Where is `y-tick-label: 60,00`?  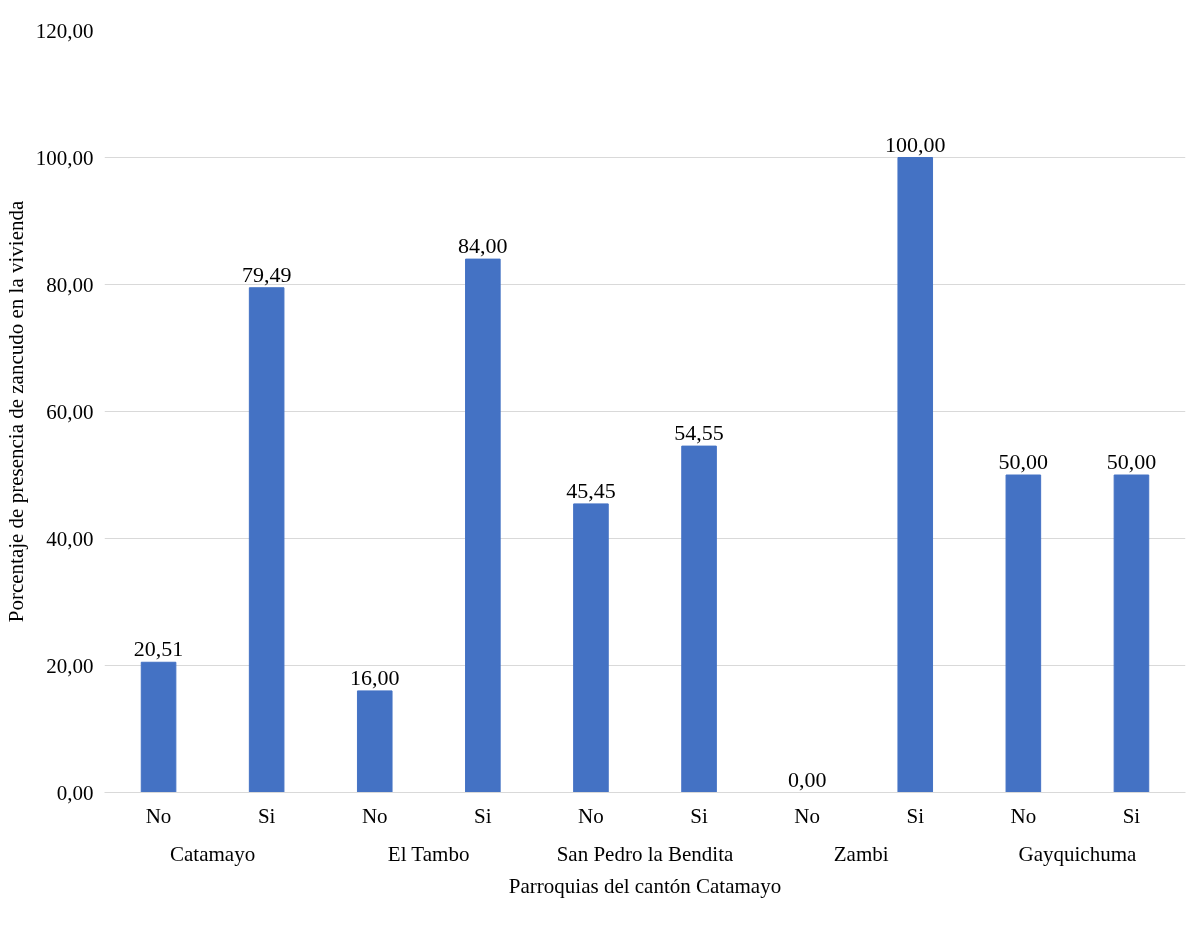 y-tick-label: 60,00 is located at coordinates (70, 411).